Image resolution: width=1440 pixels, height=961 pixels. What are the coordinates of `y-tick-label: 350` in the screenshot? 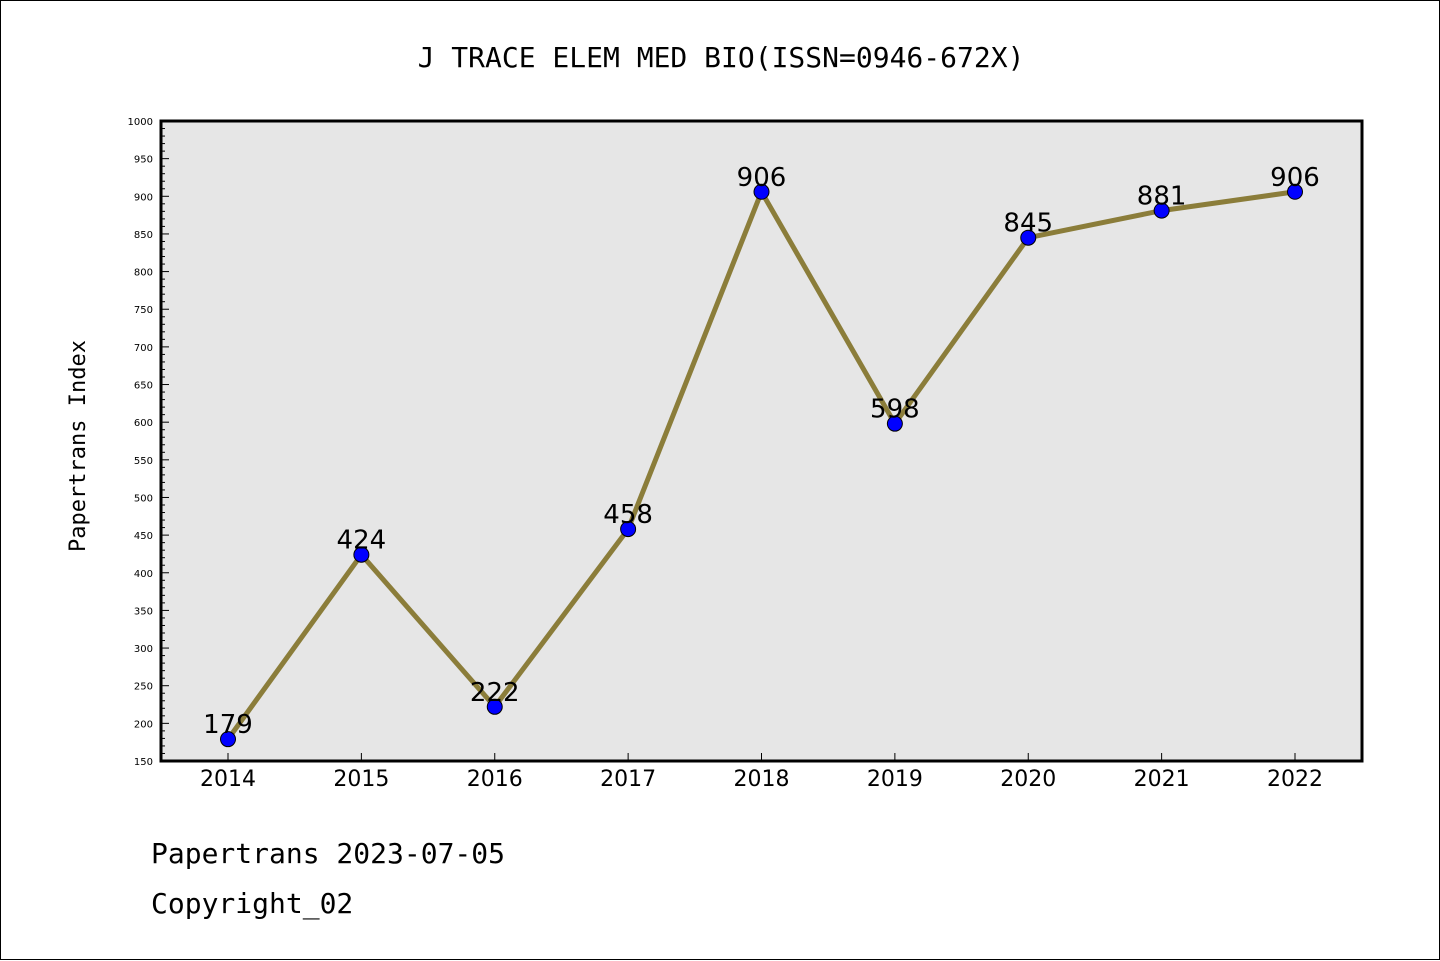 It's located at (143, 611).